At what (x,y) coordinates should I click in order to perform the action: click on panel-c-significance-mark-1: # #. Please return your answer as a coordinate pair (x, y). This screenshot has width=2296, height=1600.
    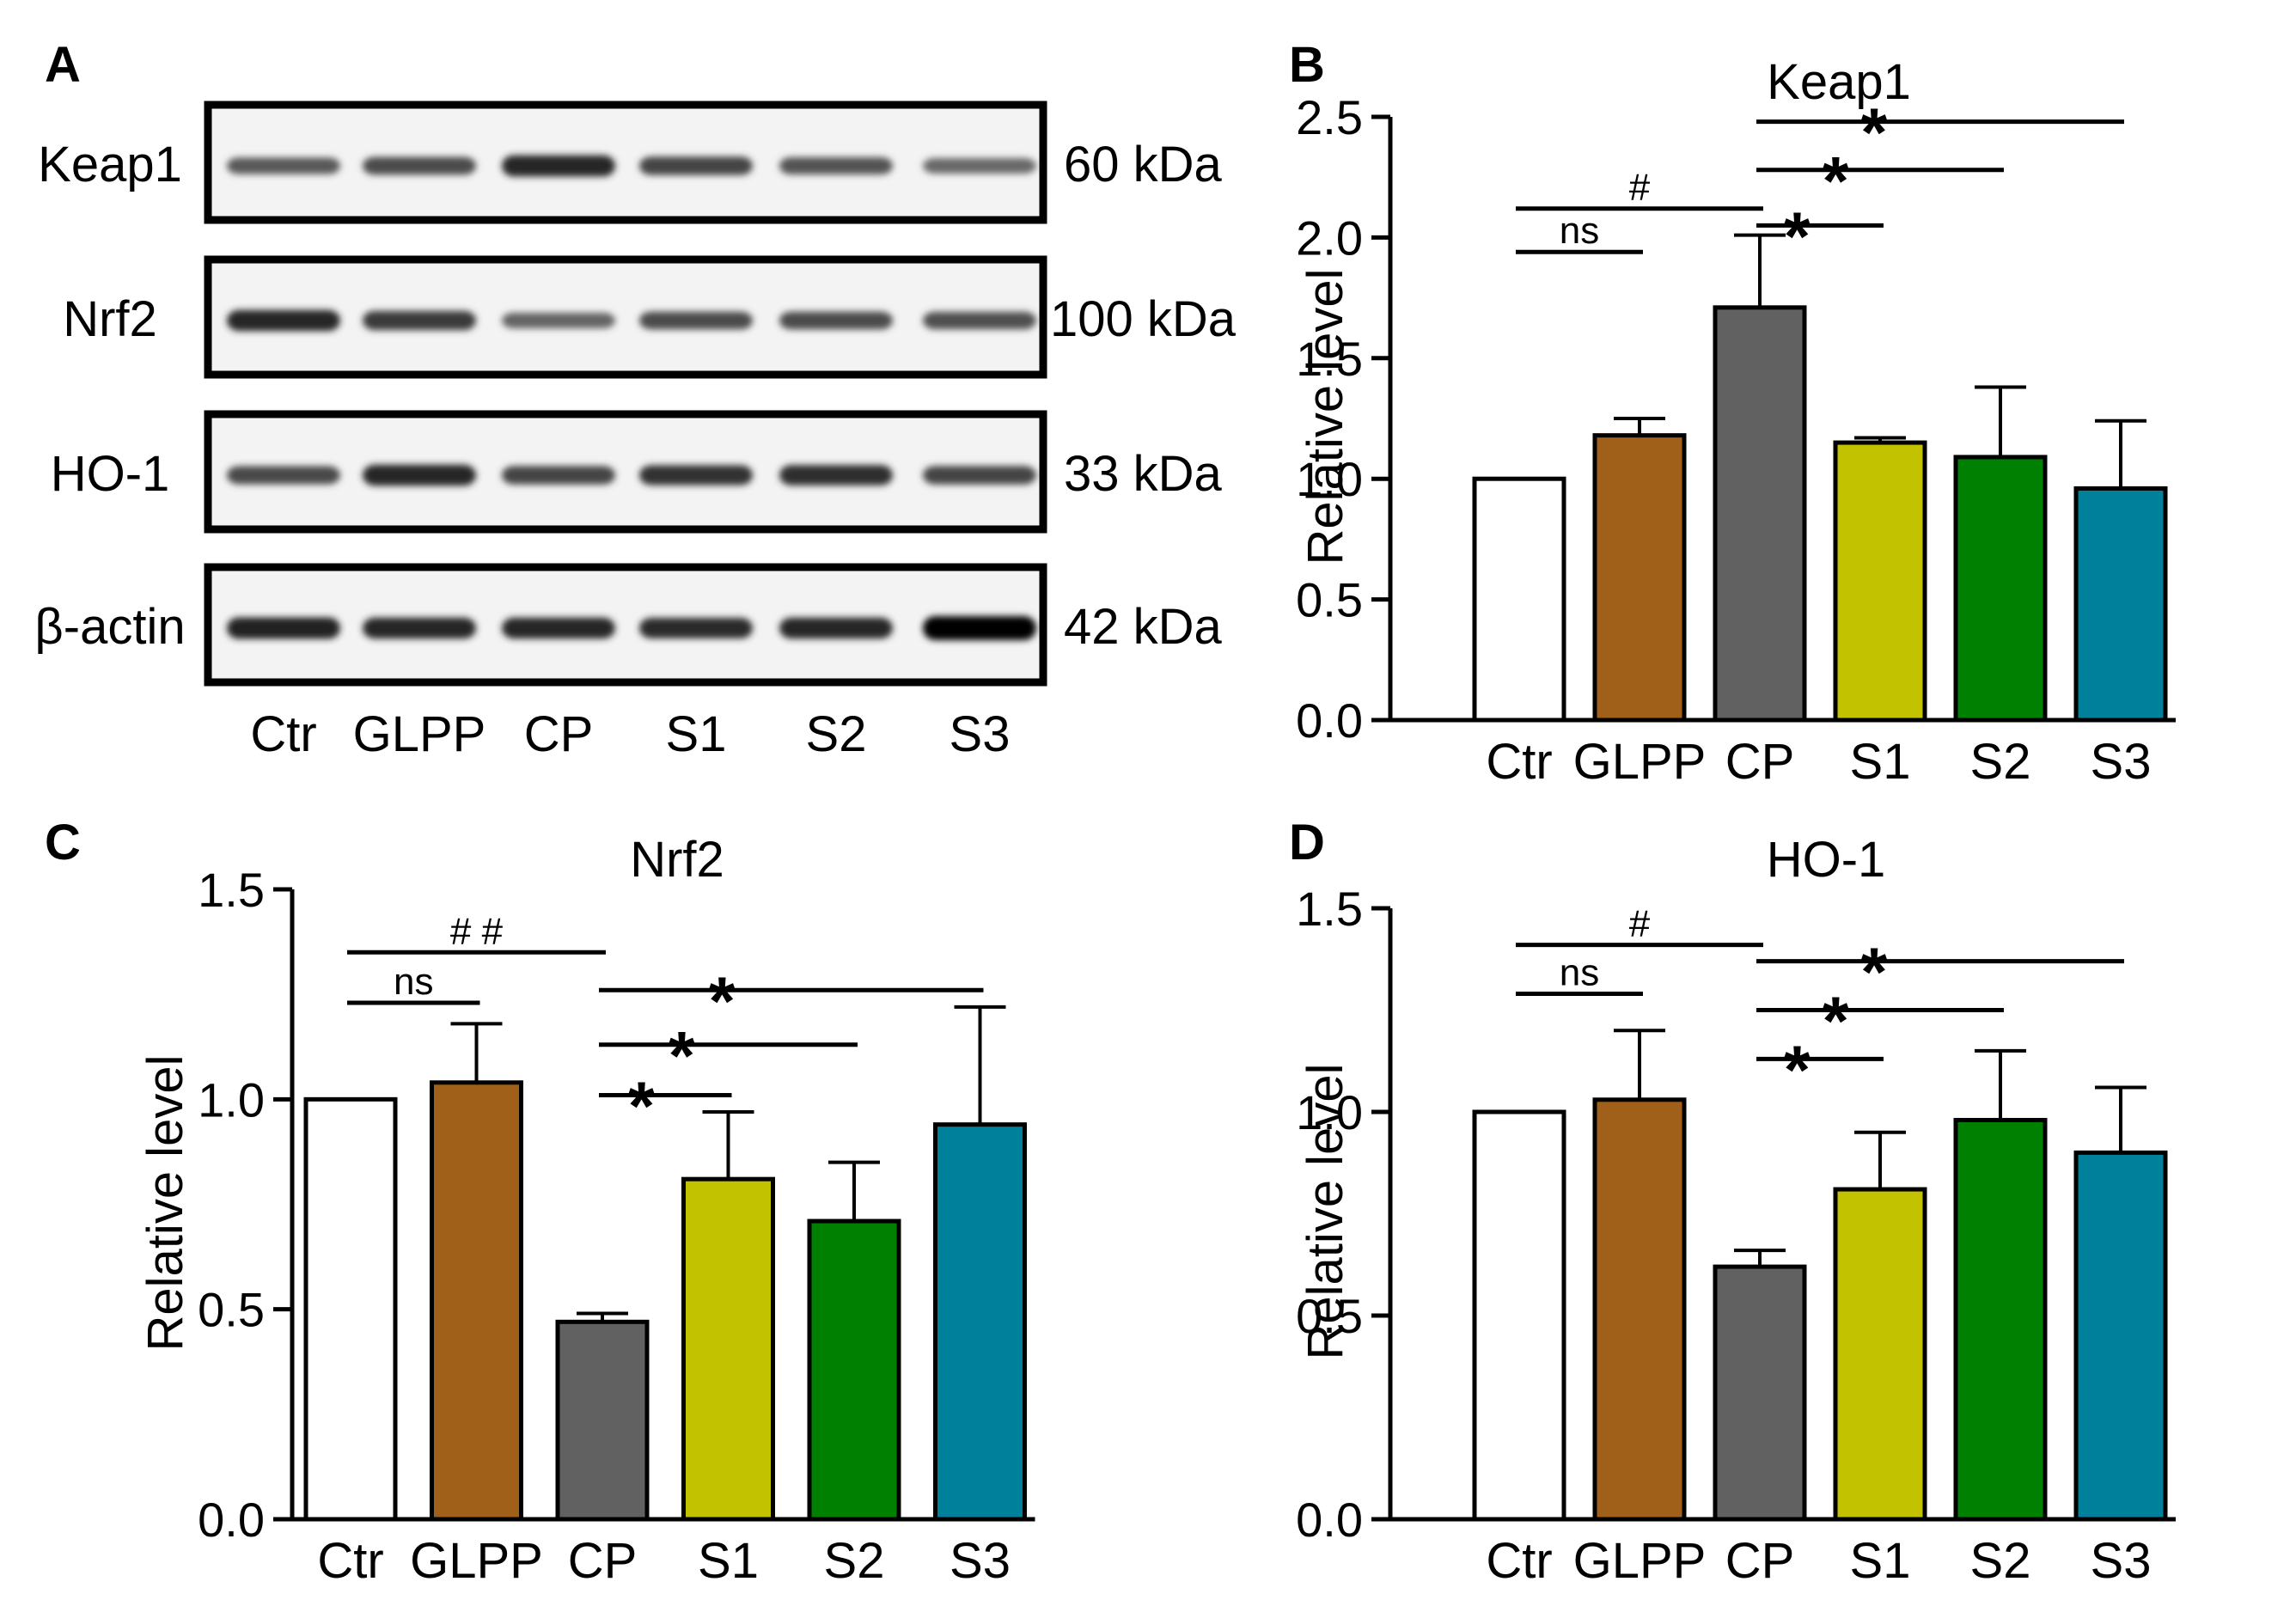
    Looking at the image, I should click on (477, 931).